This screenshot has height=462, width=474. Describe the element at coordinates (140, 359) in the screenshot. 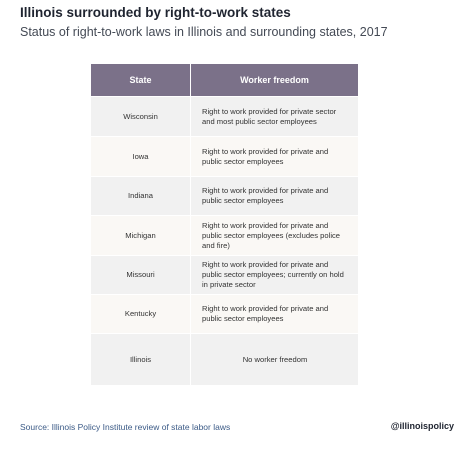

I see `state-cell: Illinois` at that location.